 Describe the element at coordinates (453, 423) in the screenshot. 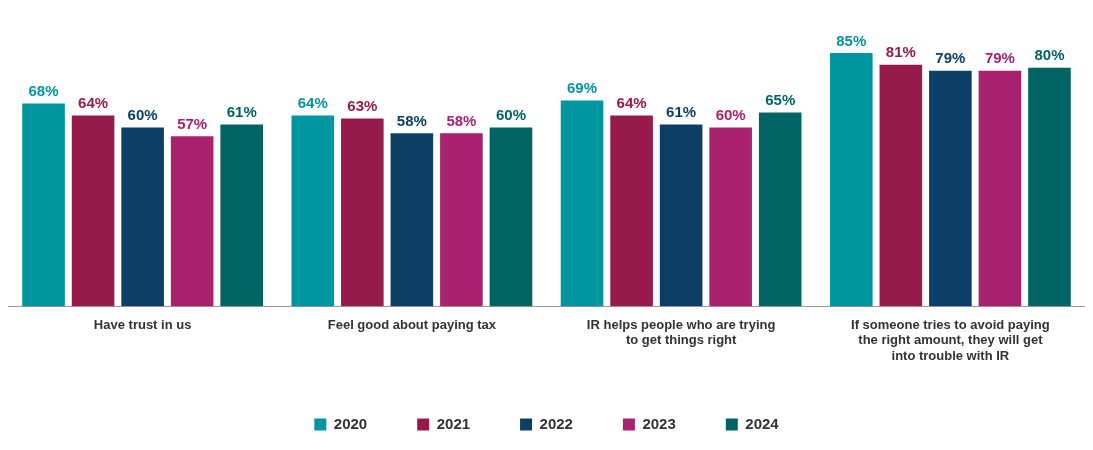

I see `legend-label: 2021` at that location.